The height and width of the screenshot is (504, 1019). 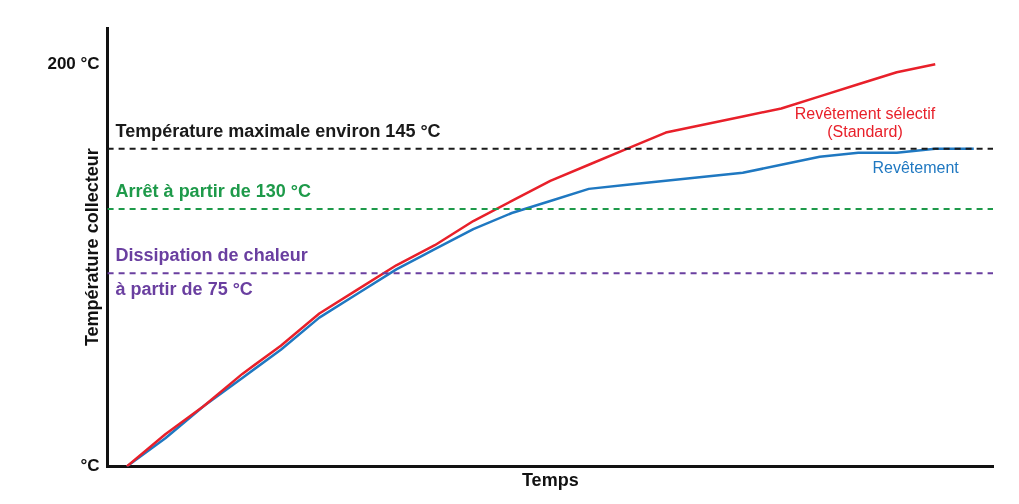 What do you see at coordinates (550, 480) in the screenshot?
I see `x-axis-title: Temps` at bounding box center [550, 480].